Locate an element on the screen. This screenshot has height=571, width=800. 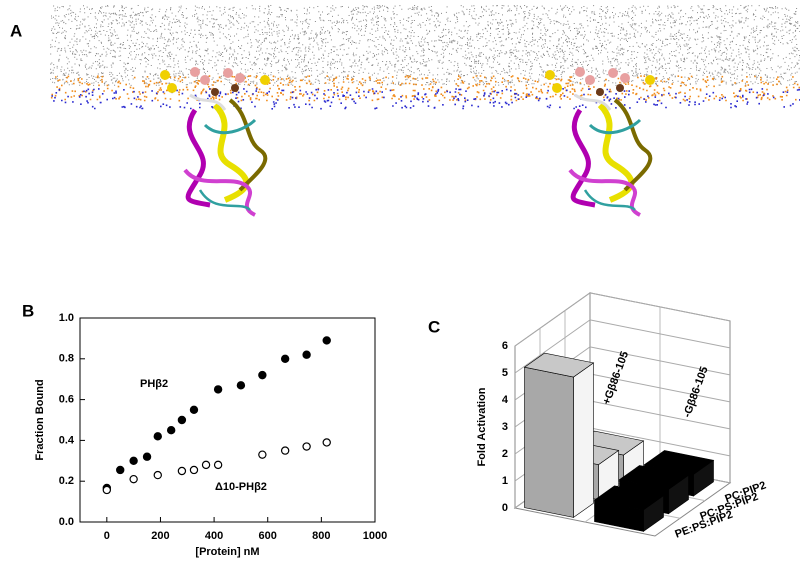
series-label: Δ10-PHβ2 is located at coordinates (241, 487).